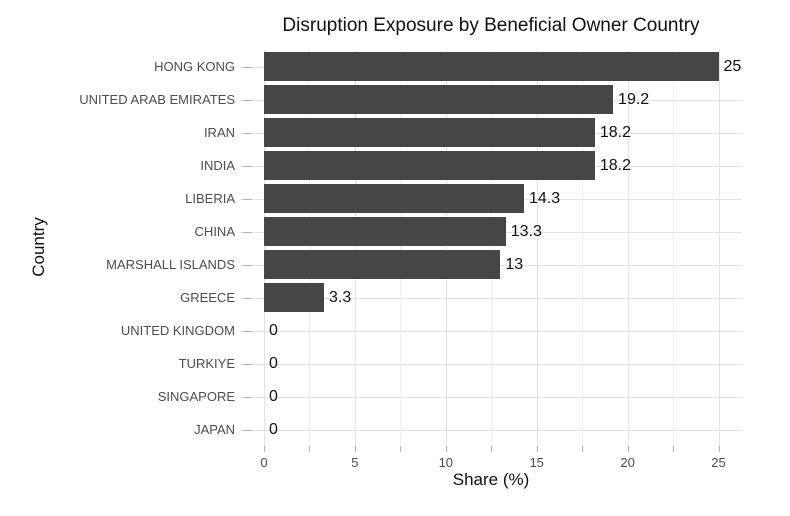 The image size is (790, 516). Describe the element at coordinates (627, 462) in the screenshot. I see `x-axis-tick-label: 20` at that location.